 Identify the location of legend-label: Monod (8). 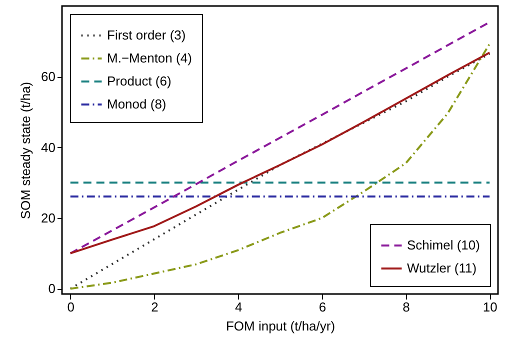
(136, 104).